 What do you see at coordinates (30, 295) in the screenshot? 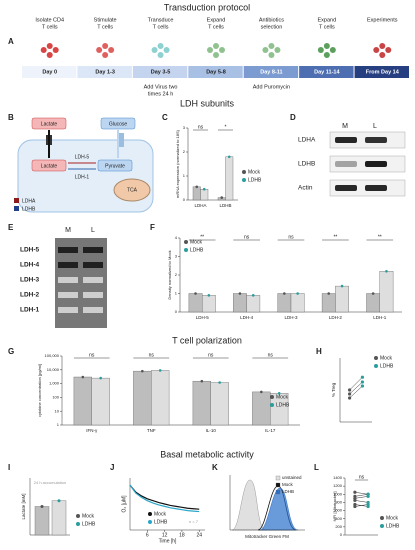
I see `row-label: LDH-2` at bounding box center [30, 295].